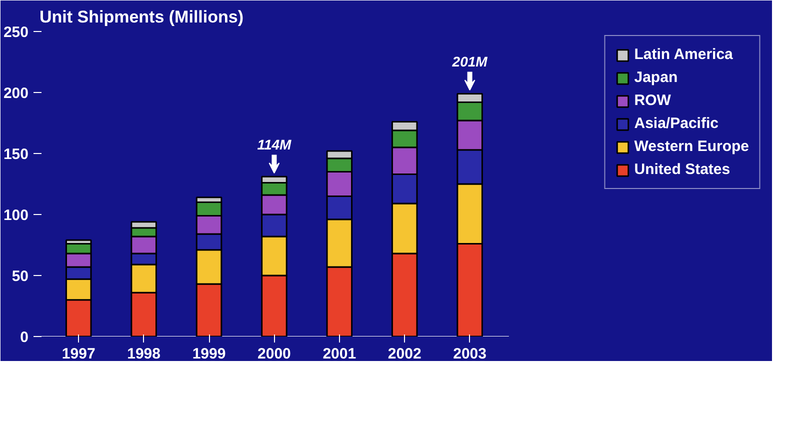  Describe the element at coordinates (676, 123) in the screenshot. I see `legend-label: Asia/Pacific` at that location.